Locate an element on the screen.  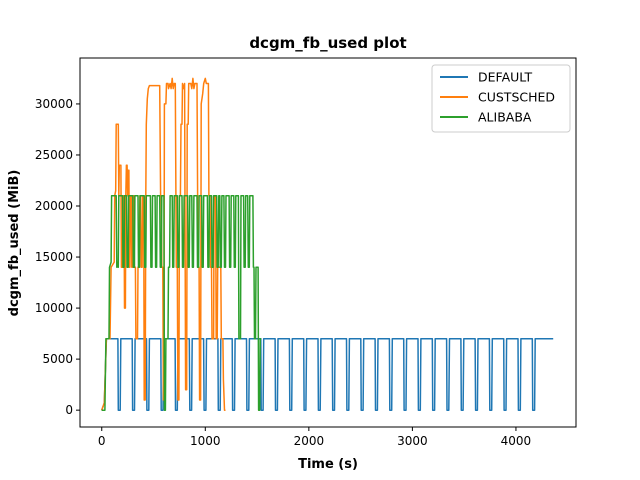
legend-items: DEFAULT CUSTSCHED ALIBABA is located at coordinates (497, 97).